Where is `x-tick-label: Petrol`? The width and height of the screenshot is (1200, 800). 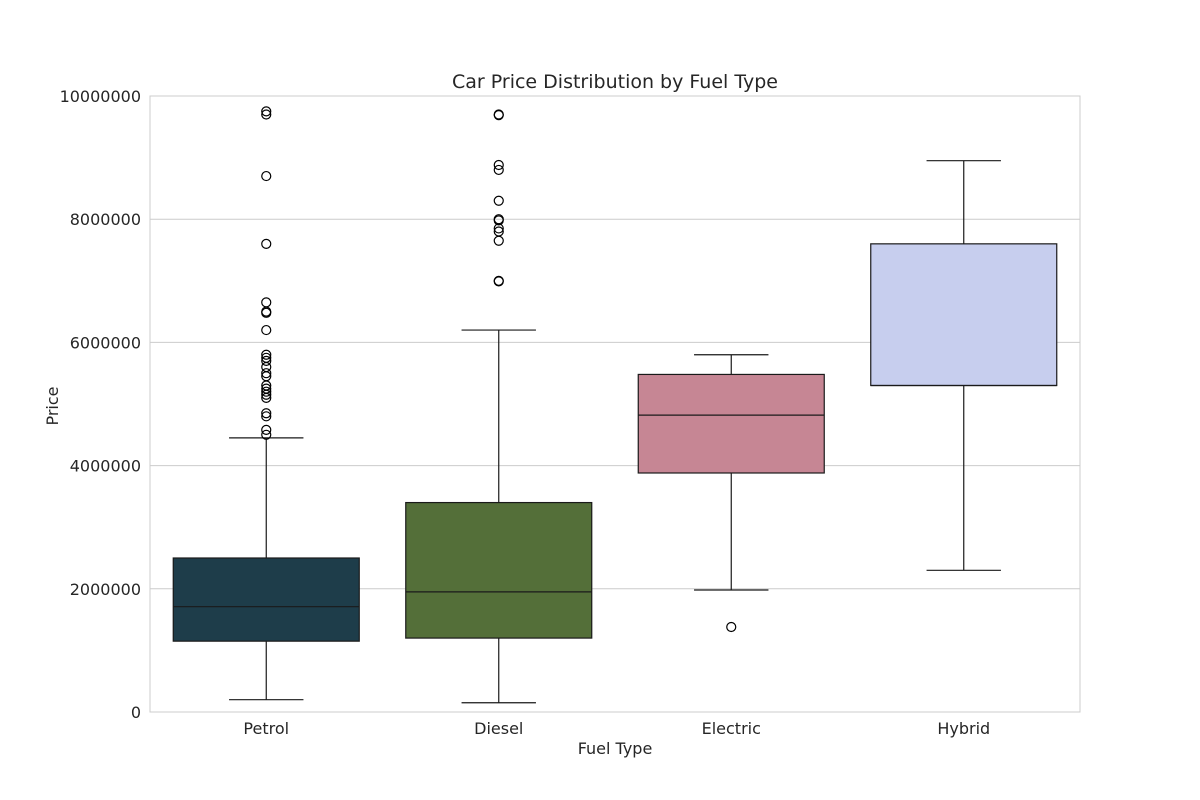
x-tick-label: Petrol is located at coordinates (266, 728).